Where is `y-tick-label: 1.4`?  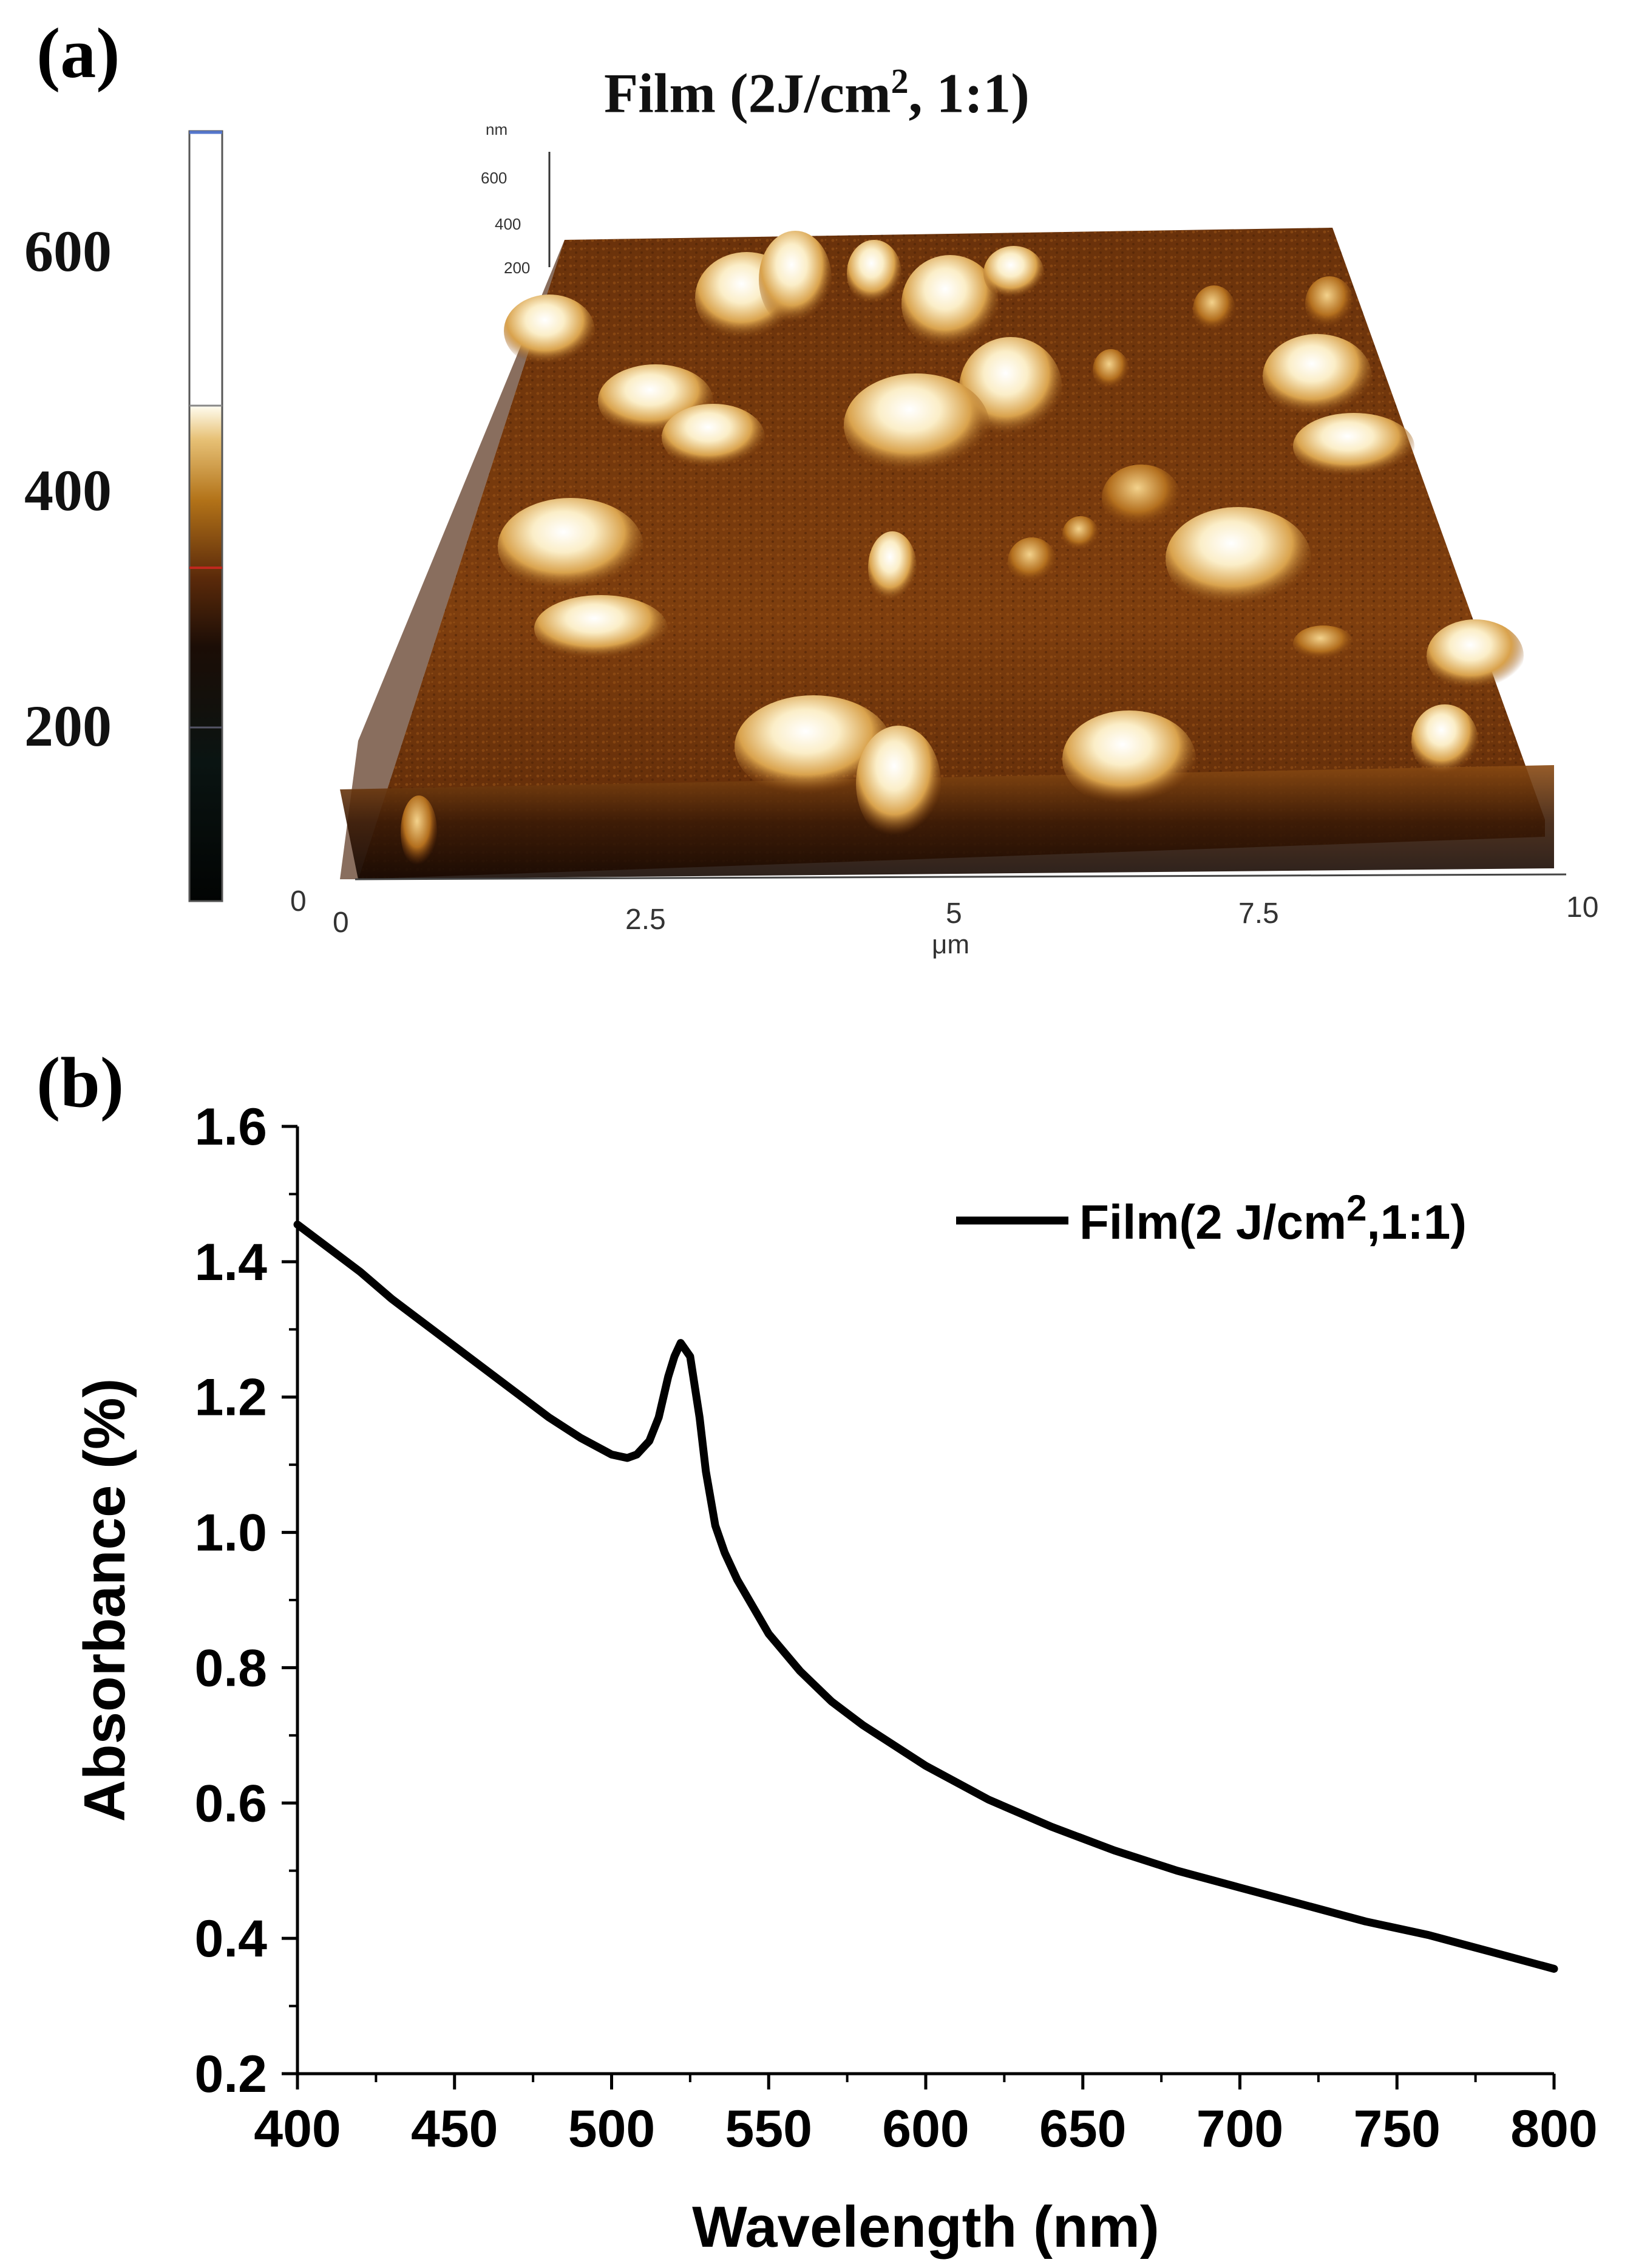
y-tick-label: 1.4 is located at coordinates (230, 1262).